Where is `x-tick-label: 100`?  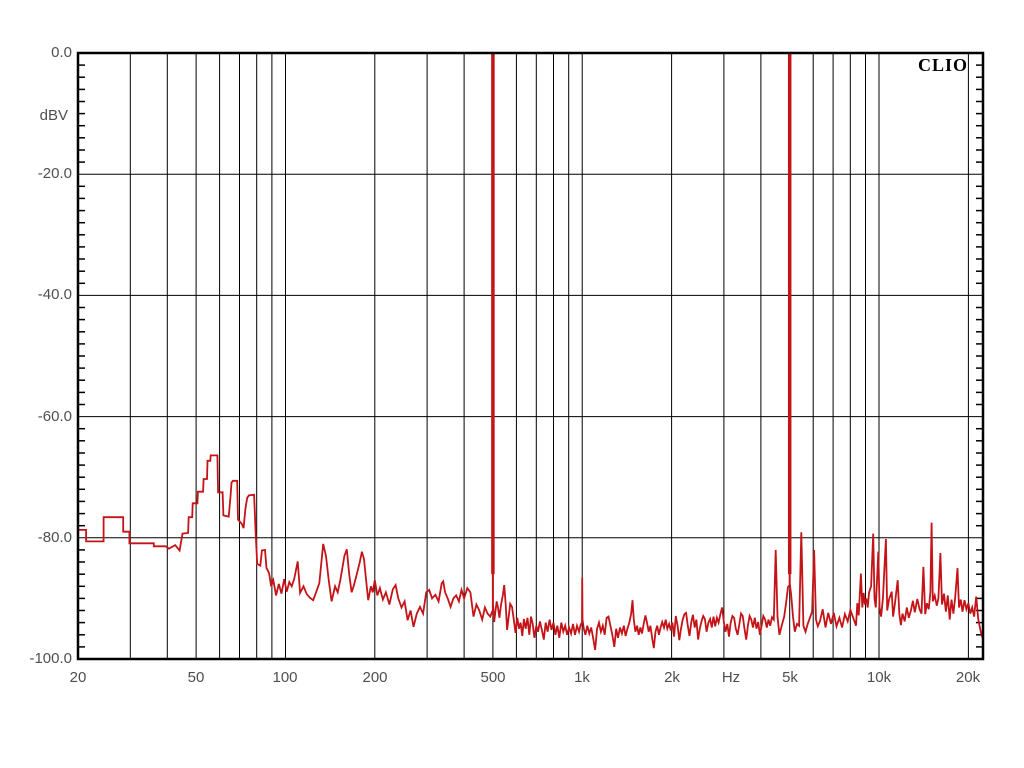 x-tick-label: 100 is located at coordinates (285, 677).